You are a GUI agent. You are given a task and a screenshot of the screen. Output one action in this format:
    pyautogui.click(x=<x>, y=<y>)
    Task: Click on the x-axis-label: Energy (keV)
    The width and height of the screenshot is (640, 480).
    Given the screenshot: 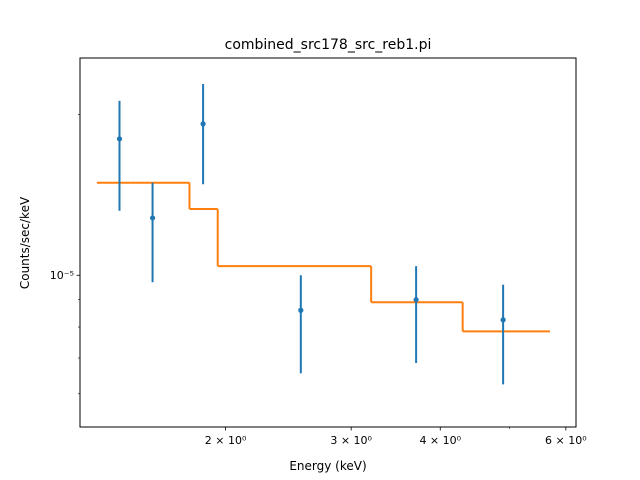 What is the action you would take?
    pyautogui.click(x=327, y=466)
    